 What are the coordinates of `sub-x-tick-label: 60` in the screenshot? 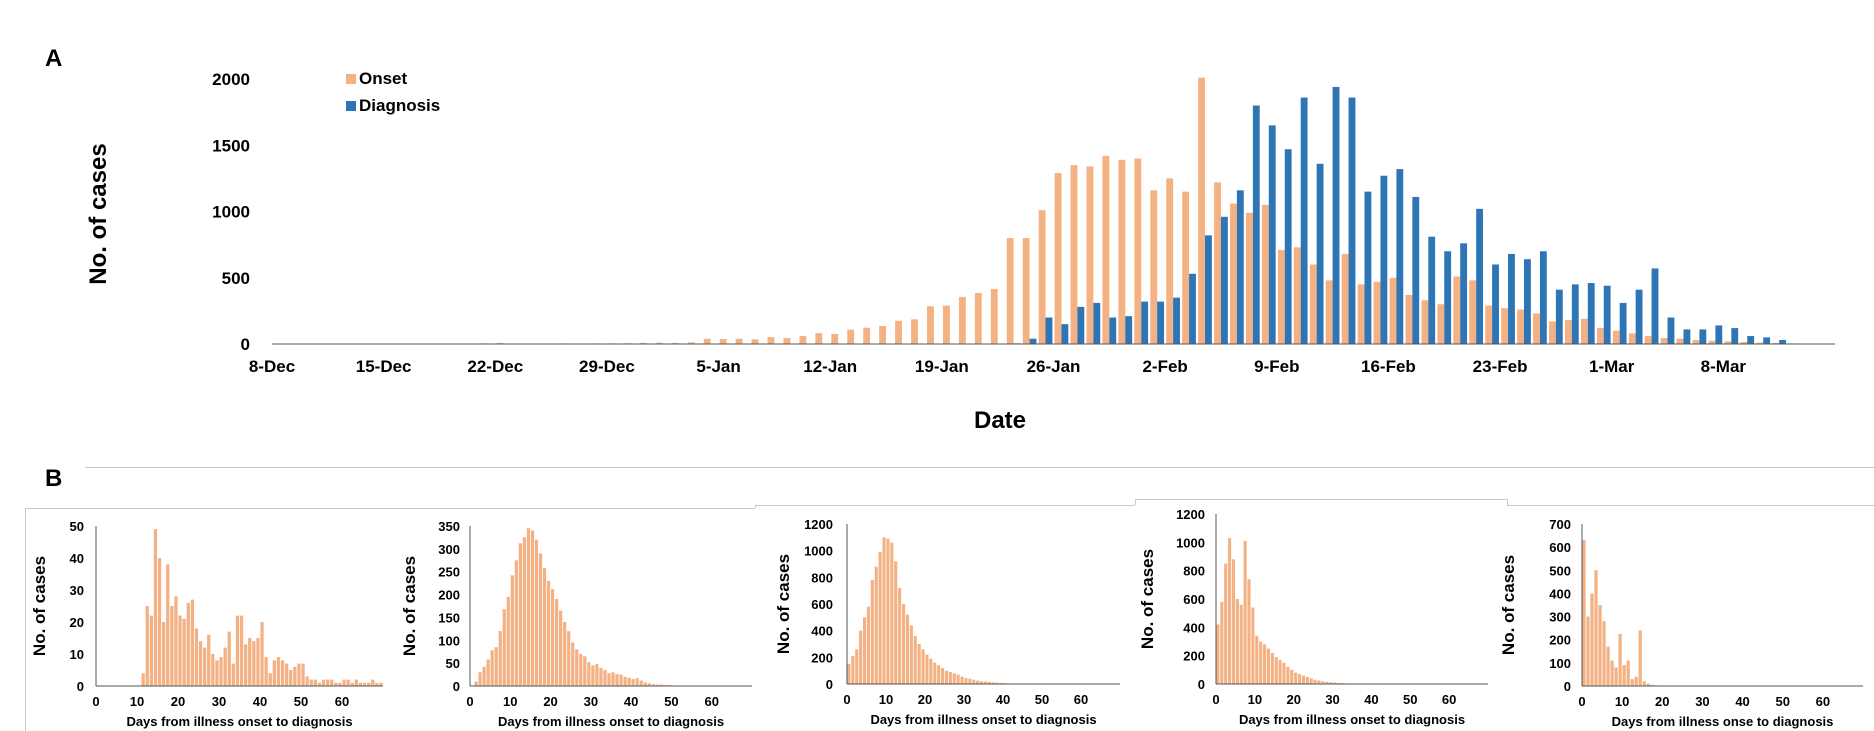 It's located at (1081, 699).